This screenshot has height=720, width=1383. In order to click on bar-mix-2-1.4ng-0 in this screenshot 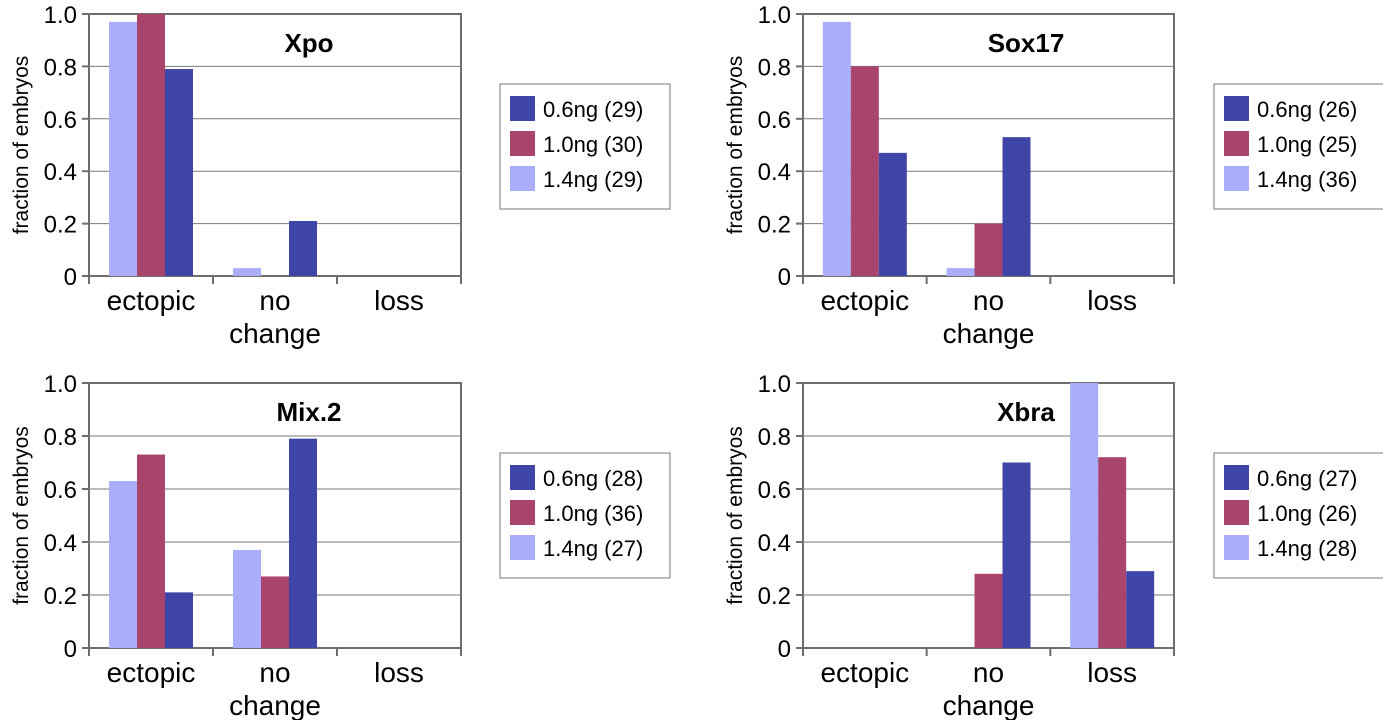, I will do `click(123, 564)`.